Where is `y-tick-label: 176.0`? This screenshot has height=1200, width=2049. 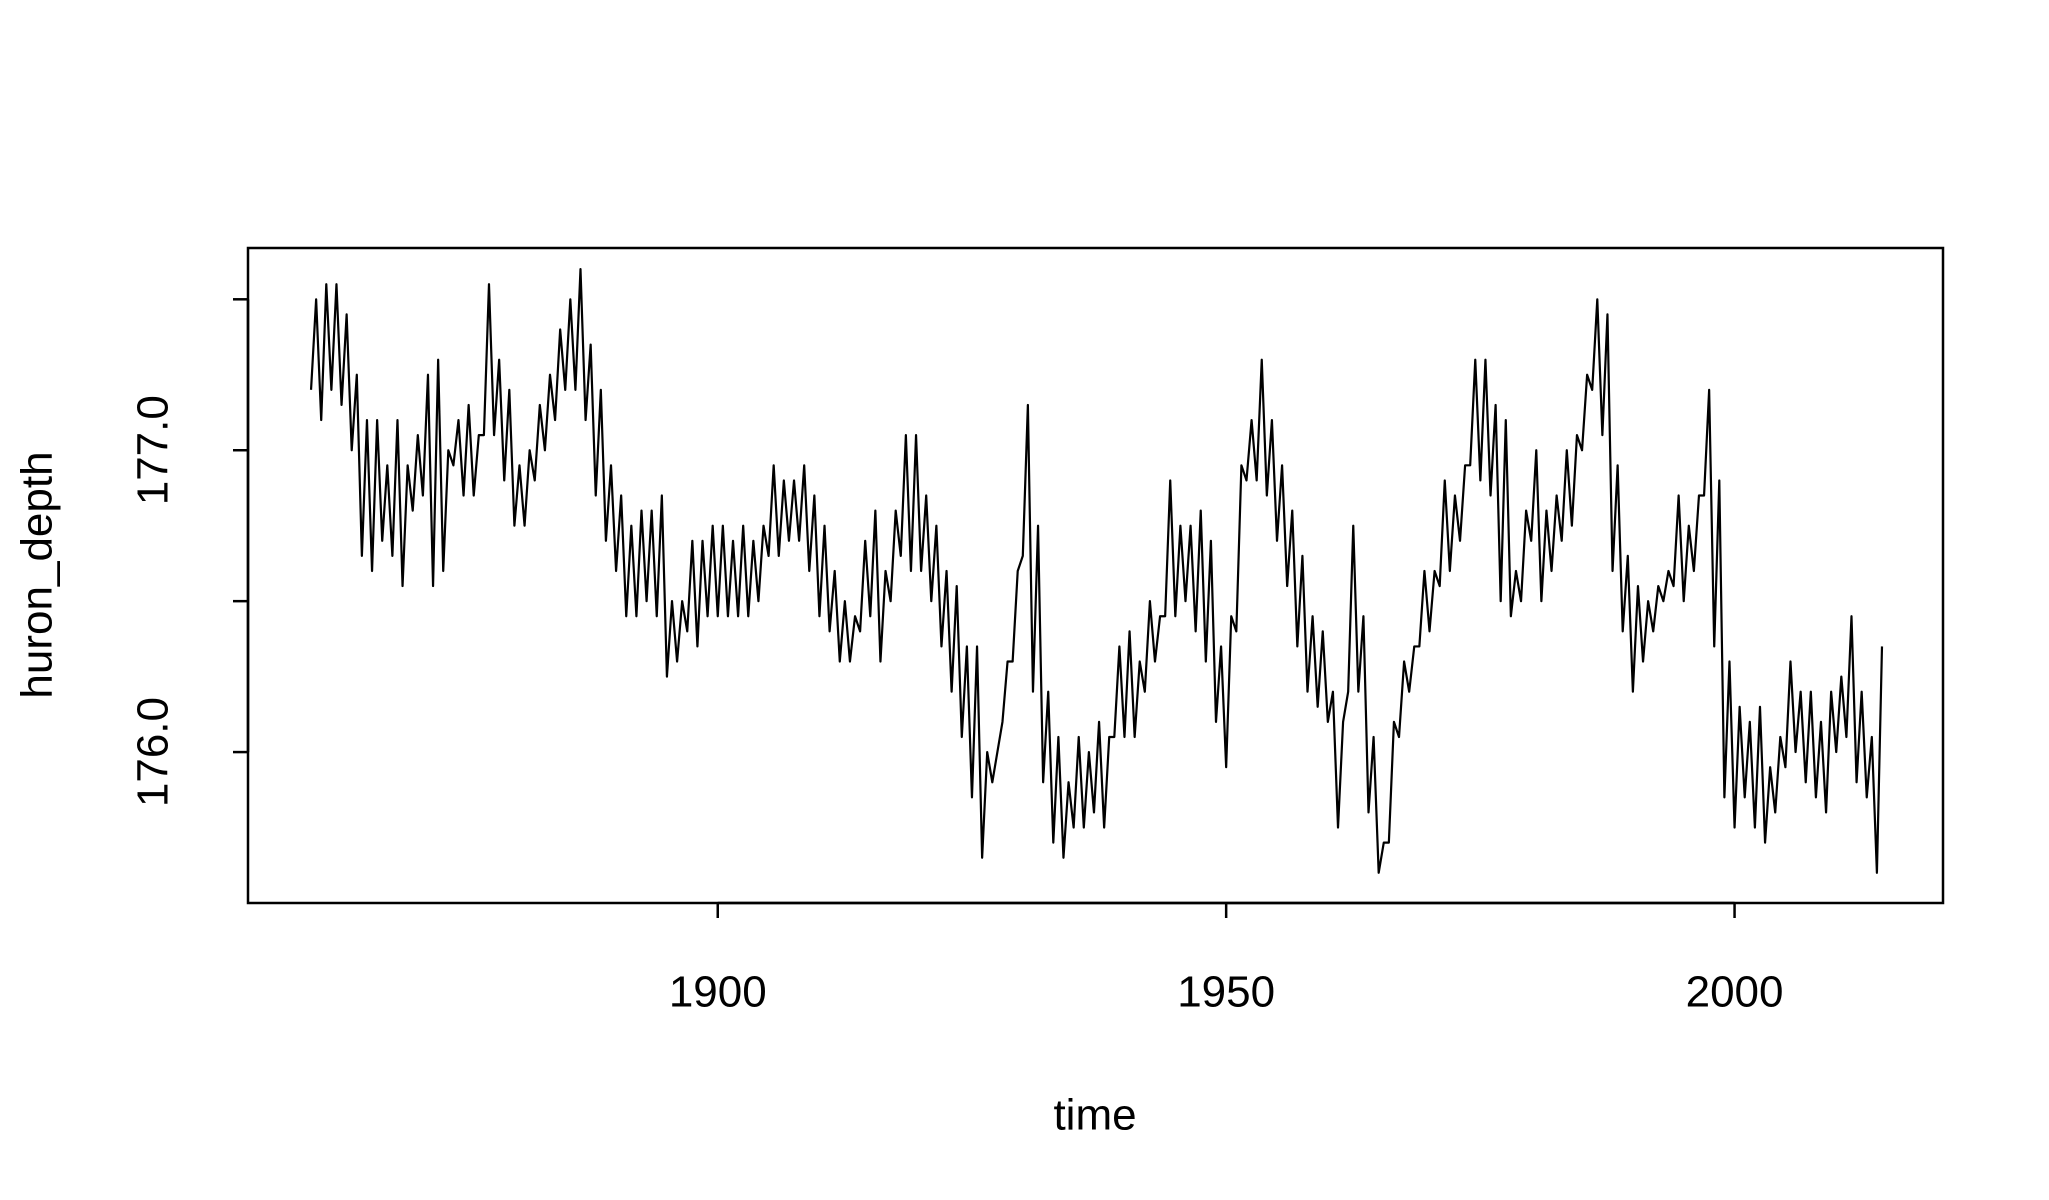 y-tick-label: 176.0 is located at coordinates (153, 752).